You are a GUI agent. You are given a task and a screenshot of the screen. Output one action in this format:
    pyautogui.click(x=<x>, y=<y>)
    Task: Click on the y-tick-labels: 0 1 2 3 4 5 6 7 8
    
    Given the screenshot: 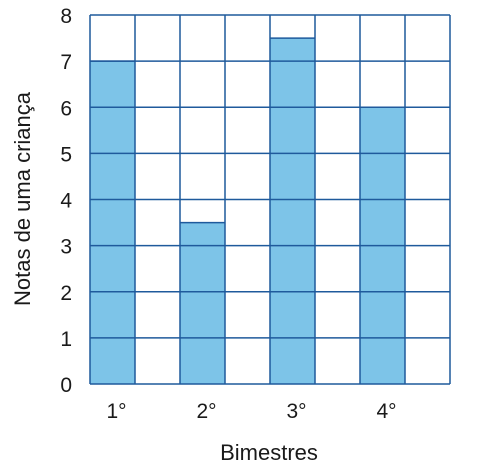 What is the action you would take?
    pyautogui.click(x=66, y=201)
    